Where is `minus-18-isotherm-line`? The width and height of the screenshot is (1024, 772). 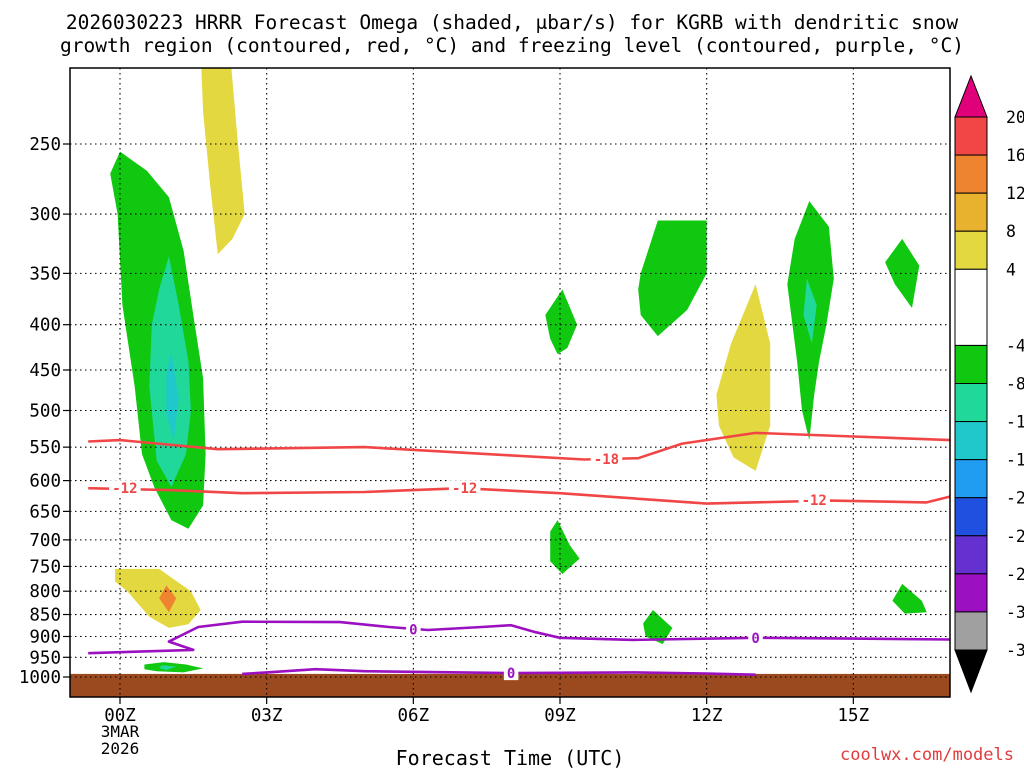
minus-18-isotherm-line is located at coordinates (519, 446).